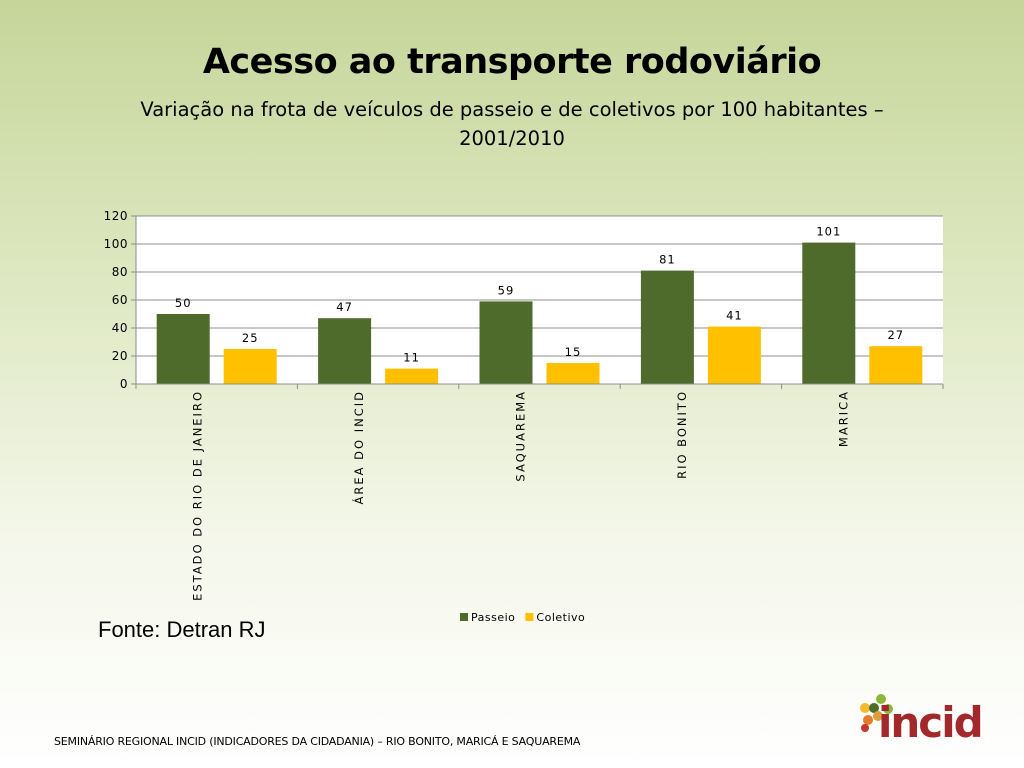 Image resolution: width=1024 pixels, height=768 pixels. Describe the element at coordinates (120, 356) in the screenshot. I see `y-tick-label: 20` at that location.